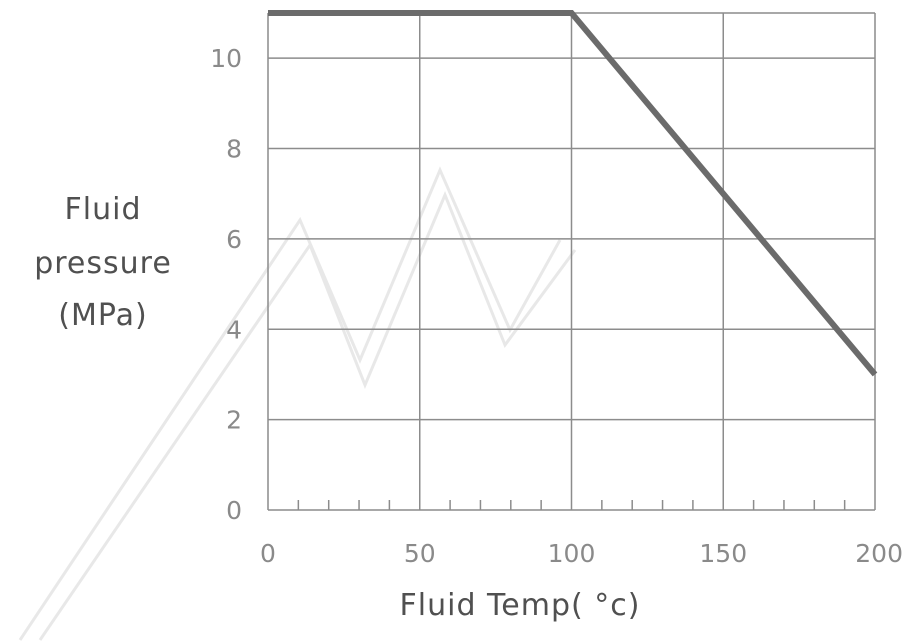 The height and width of the screenshot is (644, 907). I want to click on y-tick-labels: 0 2 4 6 8 10, so click(226, 284).